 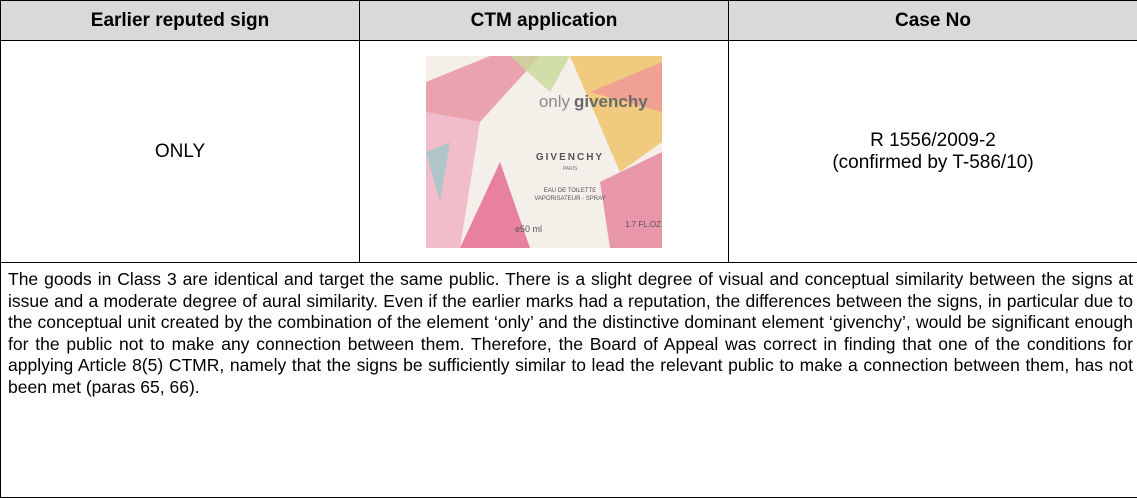 I want to click on header-cell: Case No, so click(x=932, y=20).